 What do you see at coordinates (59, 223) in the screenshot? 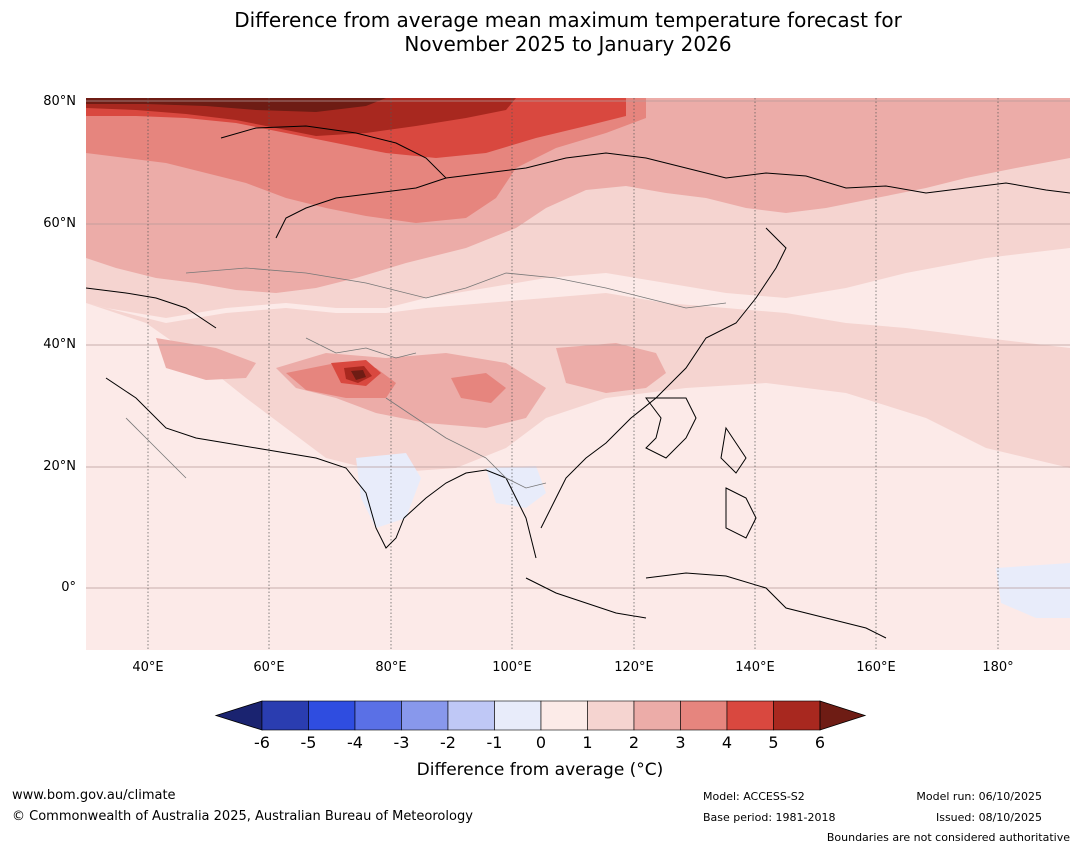
I see `lat-label-60n: 60°N` at bounding box center [59, 223].